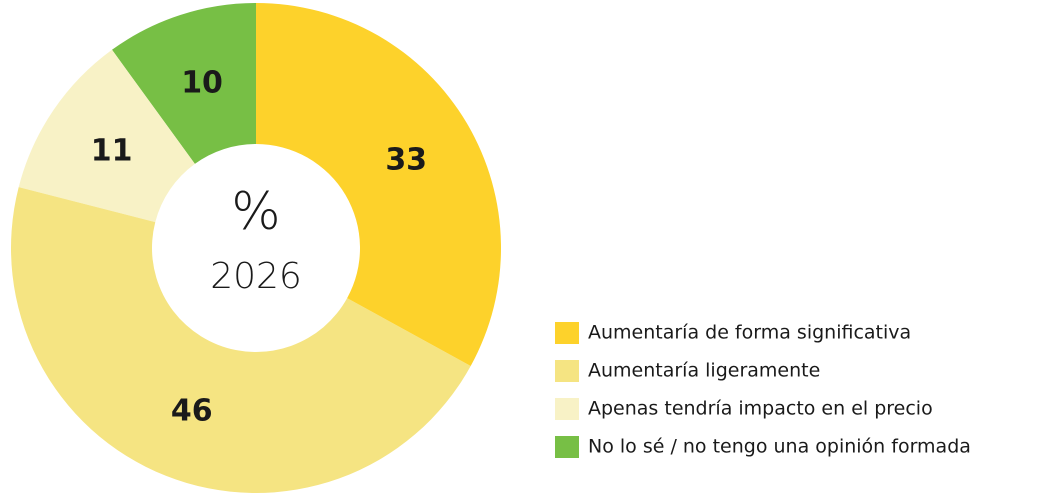 The width and height of the screenshot is (1061, 497). What do you see at coordinates (749, 333) in the screenshot?
I see `legend-label: Aumentaría de forma significativa` at bounding box center [749, 333].